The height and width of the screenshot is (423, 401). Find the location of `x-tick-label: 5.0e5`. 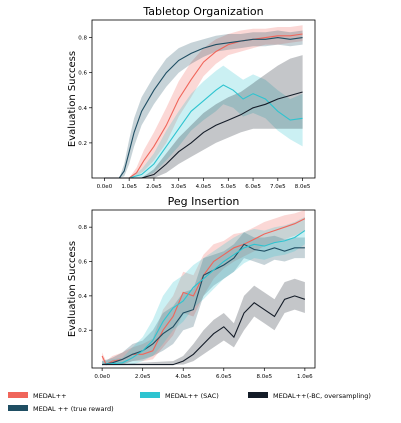

x-tick-label: 5.0e5 is located at coordinates (228, 187).